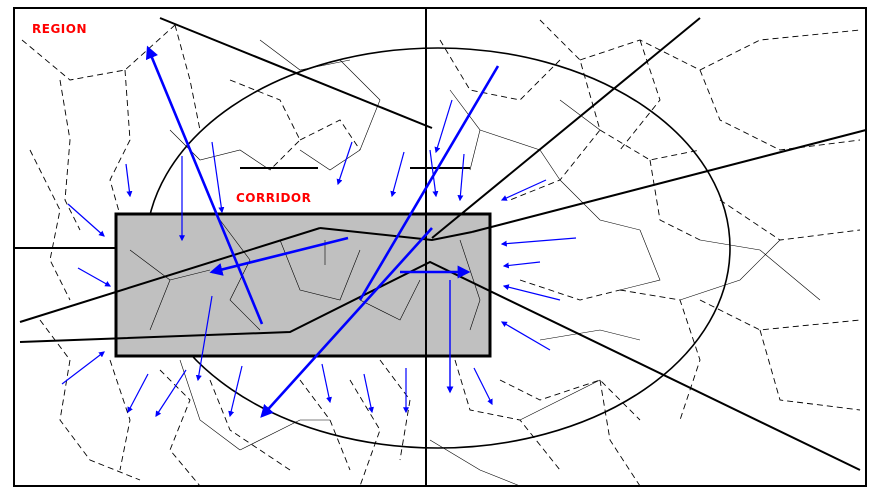 Image resolution: width=872 pixels, height=491 pixels. I want to click on arrow-long-diagonal, so click(346, 322).